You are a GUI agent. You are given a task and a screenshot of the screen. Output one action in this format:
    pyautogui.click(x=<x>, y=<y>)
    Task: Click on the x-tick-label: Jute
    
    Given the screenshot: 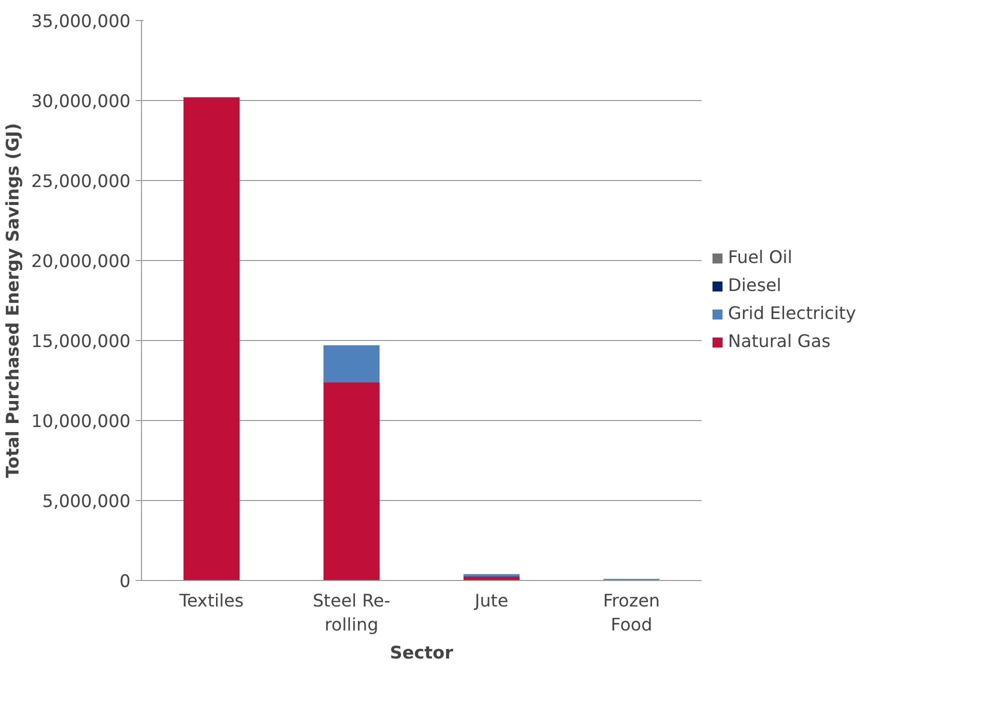 What is the action you would take?
    pyautogui.click(x=491, y=602)
    